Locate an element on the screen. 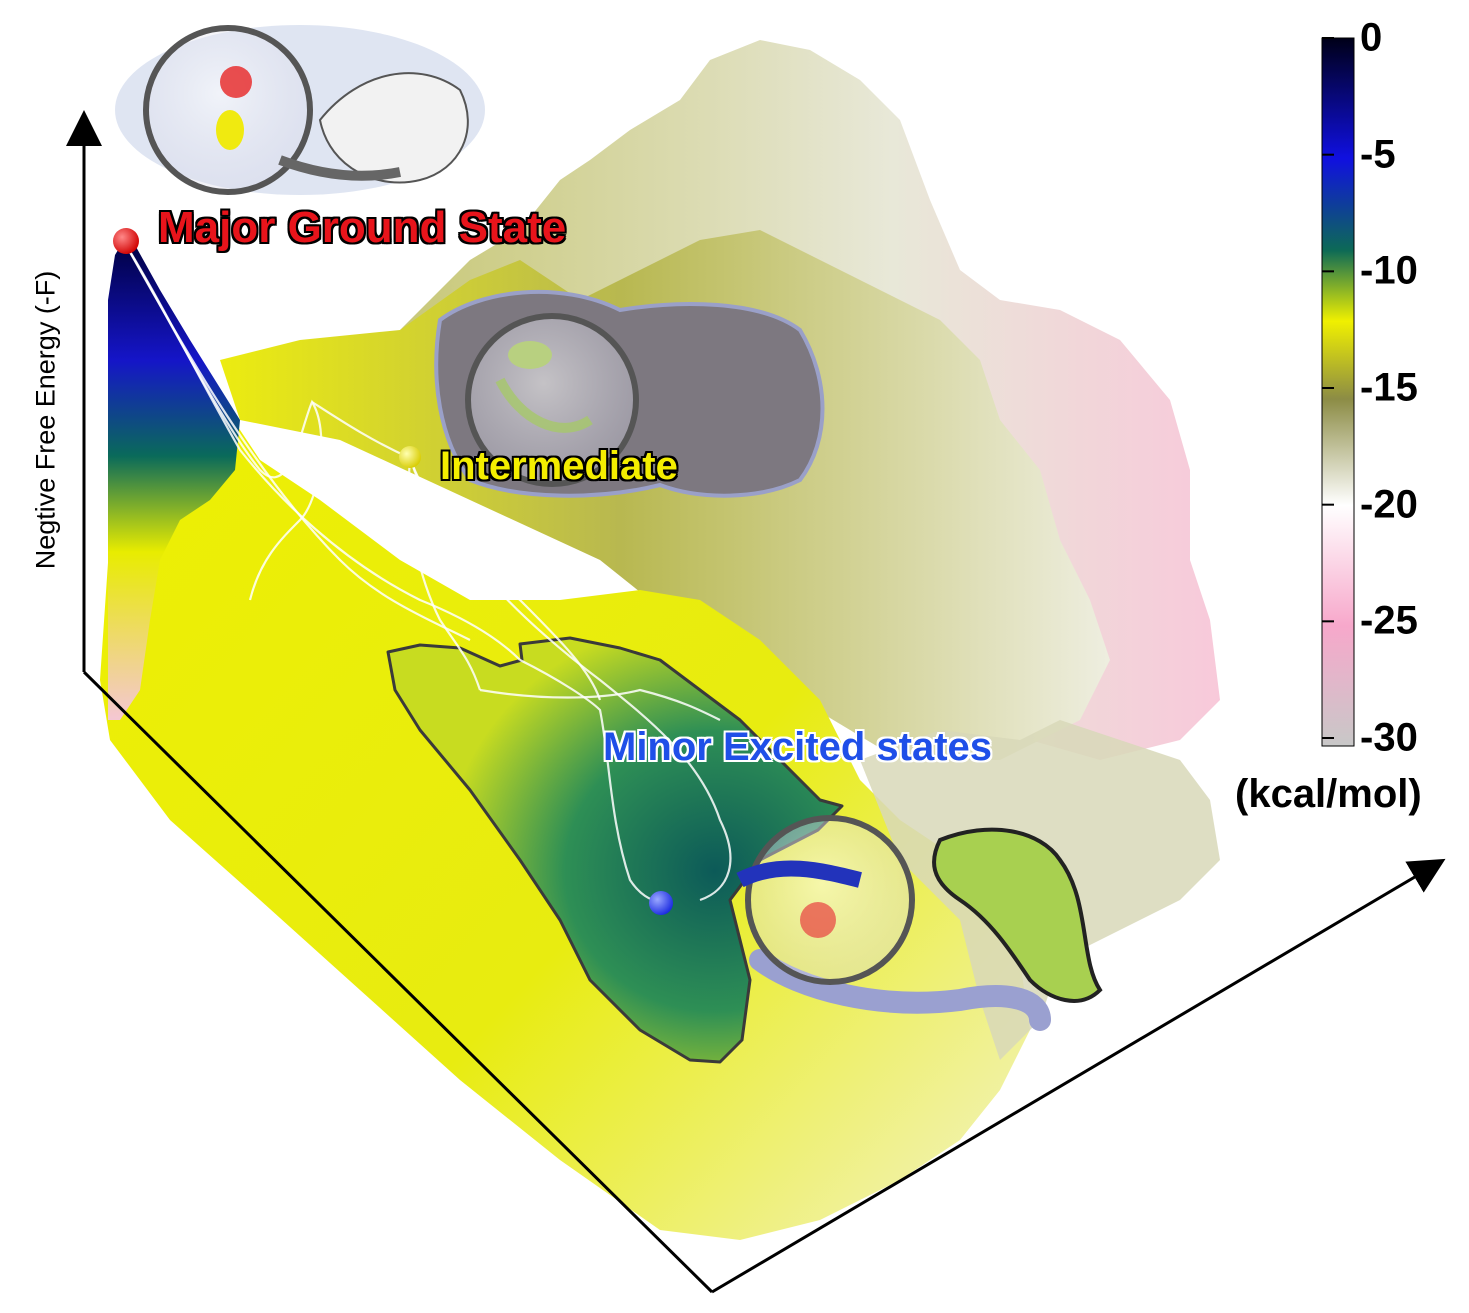  colorbar-tick-label: -20 is located at coordinates (1389, 504).